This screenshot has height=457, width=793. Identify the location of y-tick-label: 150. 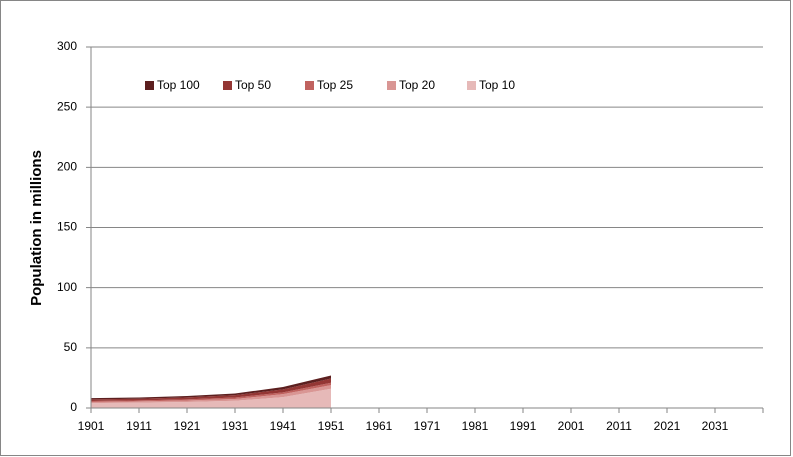
(67, 227).